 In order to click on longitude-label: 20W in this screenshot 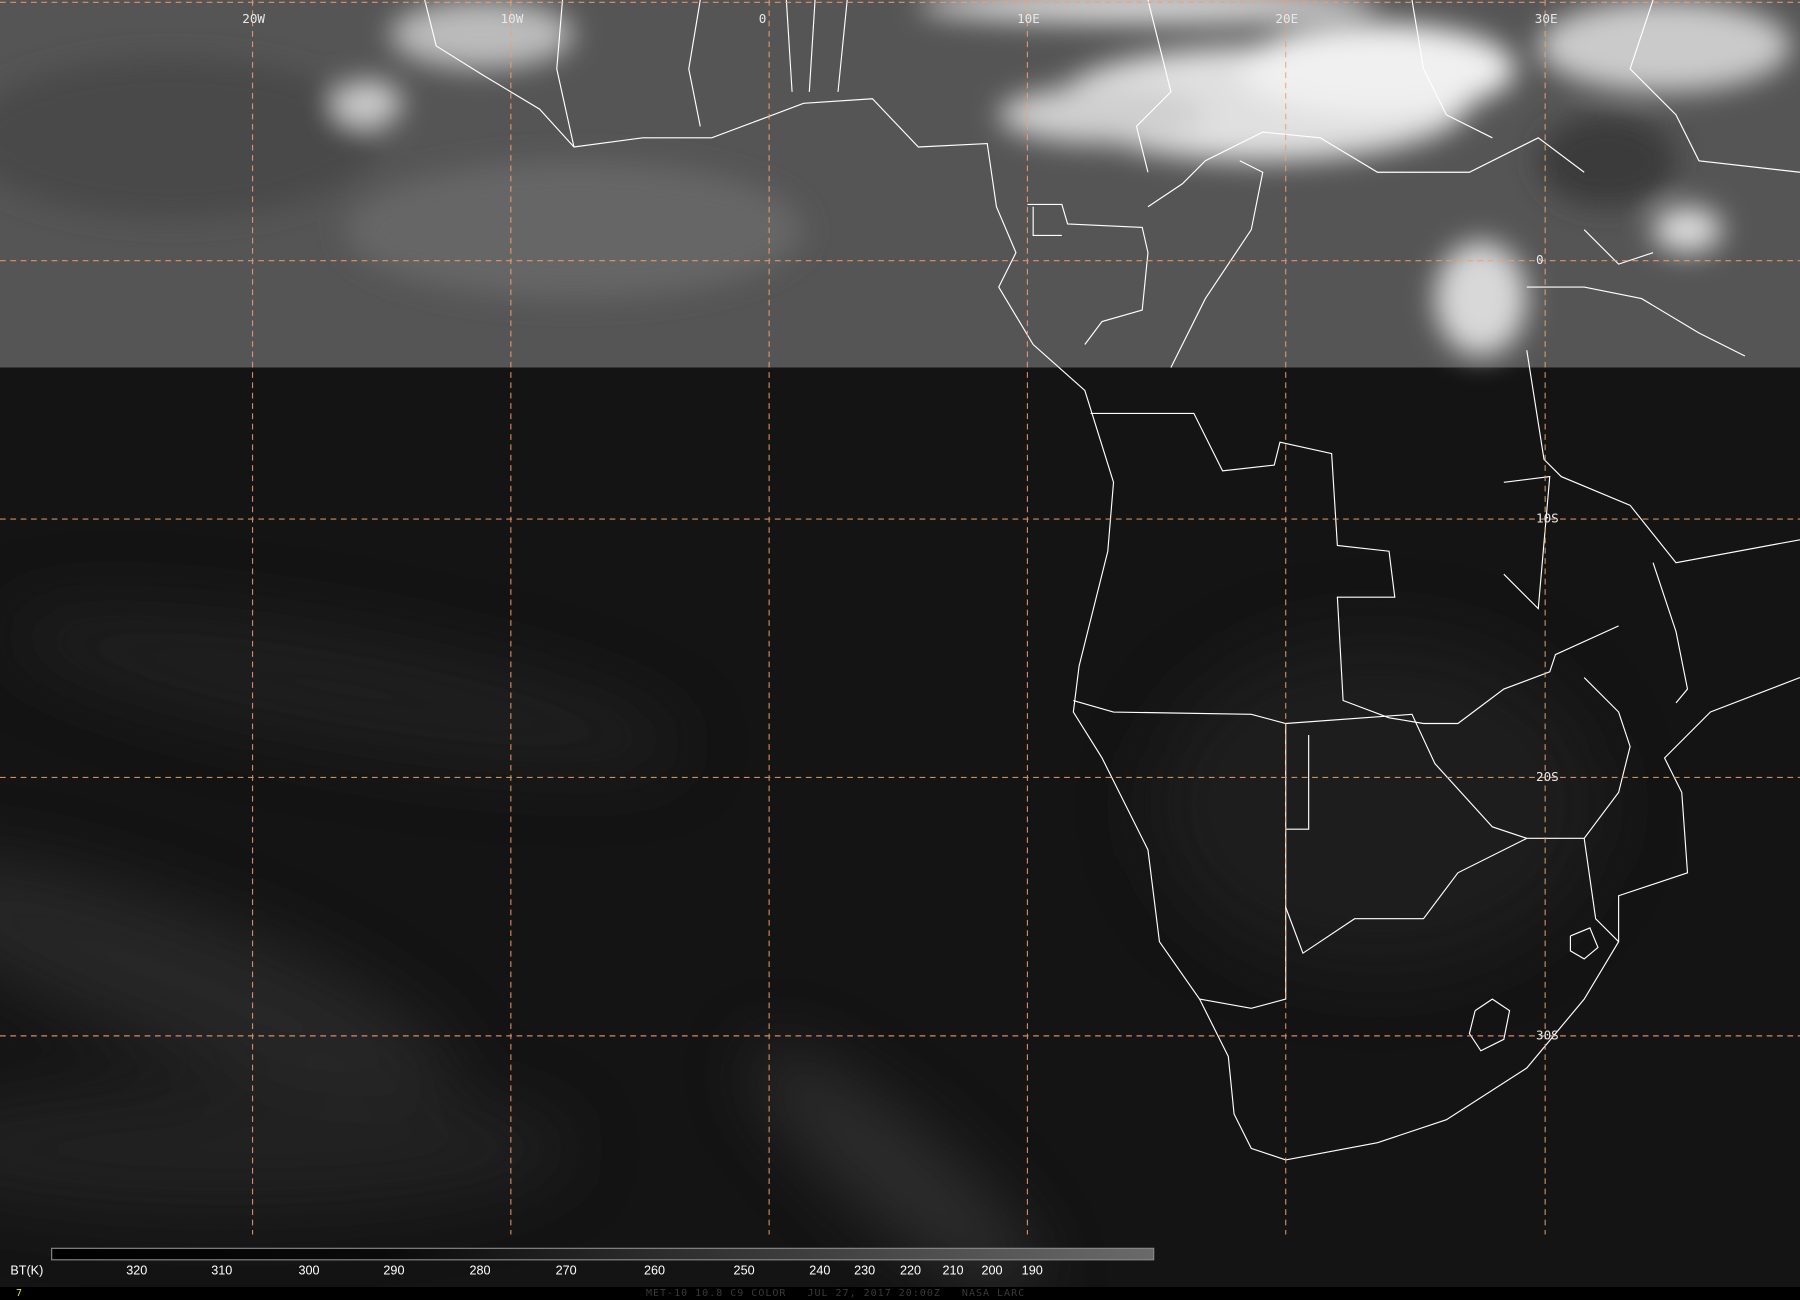, I will do `click(253, 18)`.